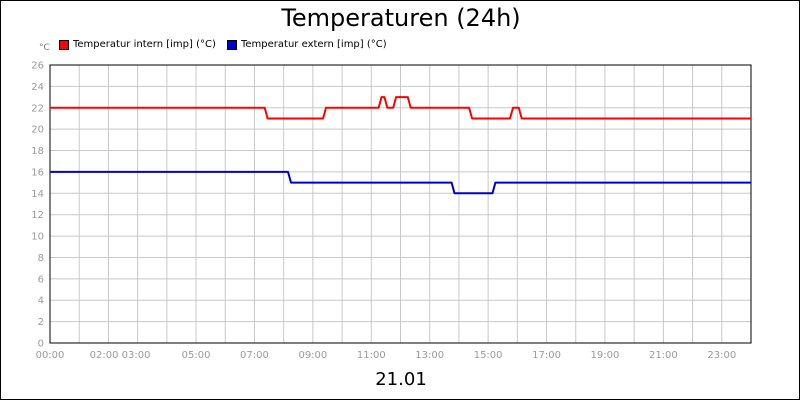  What do you see at coordinates (232, 44) in the screenshot?
I see `legend-swatch-extern` at bounding box center [232, 44].